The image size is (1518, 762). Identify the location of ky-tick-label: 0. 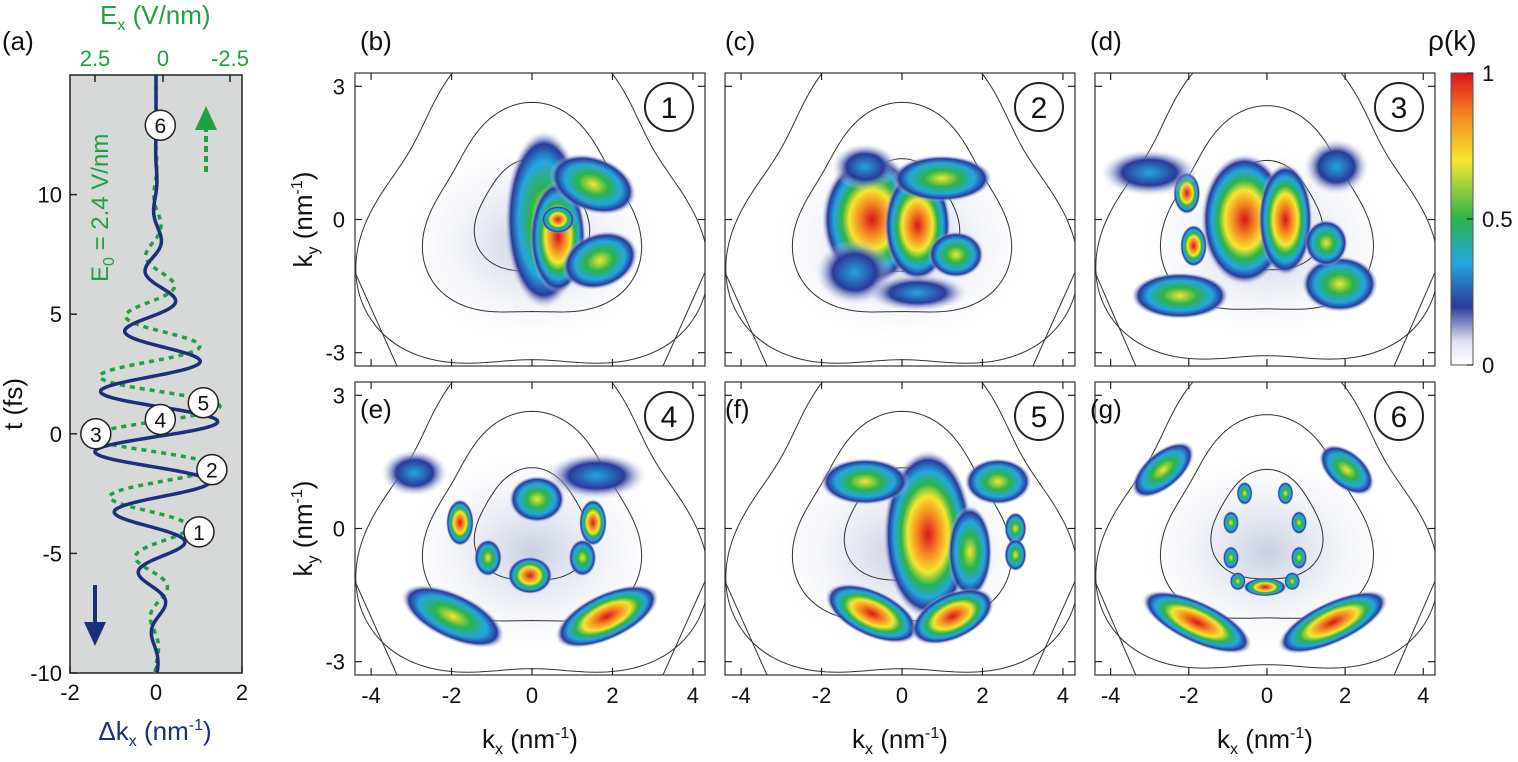
(339, 529).